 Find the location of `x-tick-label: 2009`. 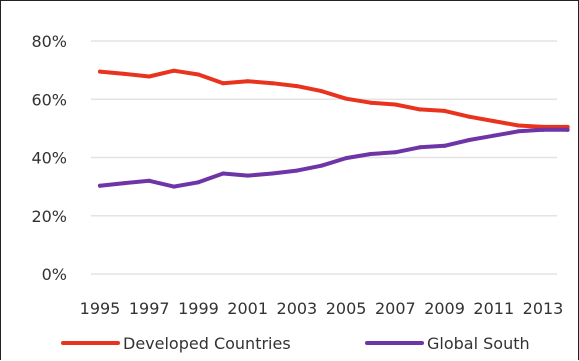

x-tick-label: 2009 is located at coordinates (444, 308).